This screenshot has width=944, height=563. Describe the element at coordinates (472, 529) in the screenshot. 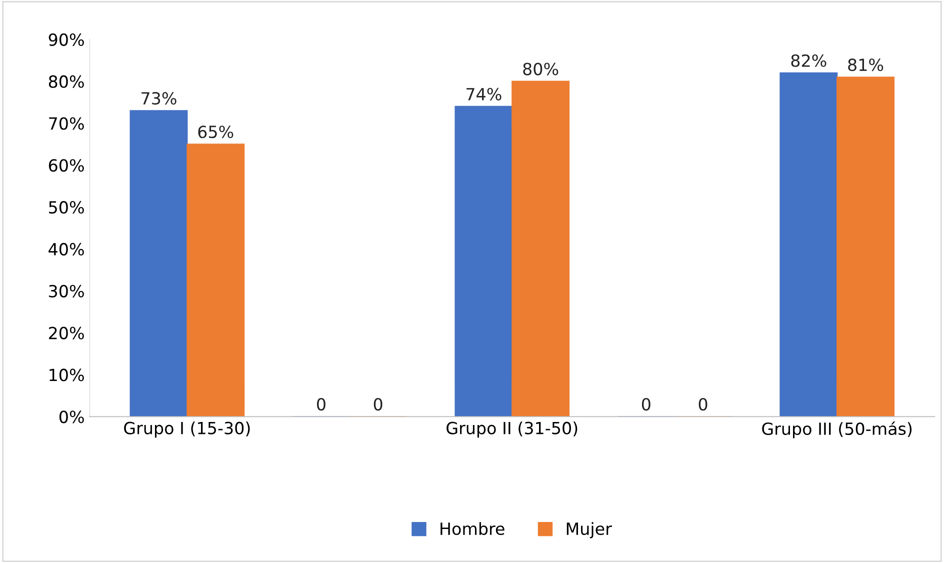

I see `legend-label: Hombre` at that location.